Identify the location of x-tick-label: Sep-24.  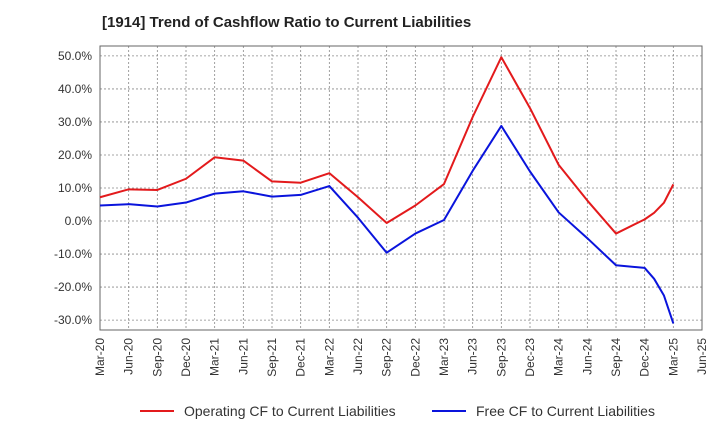
(616, 357).